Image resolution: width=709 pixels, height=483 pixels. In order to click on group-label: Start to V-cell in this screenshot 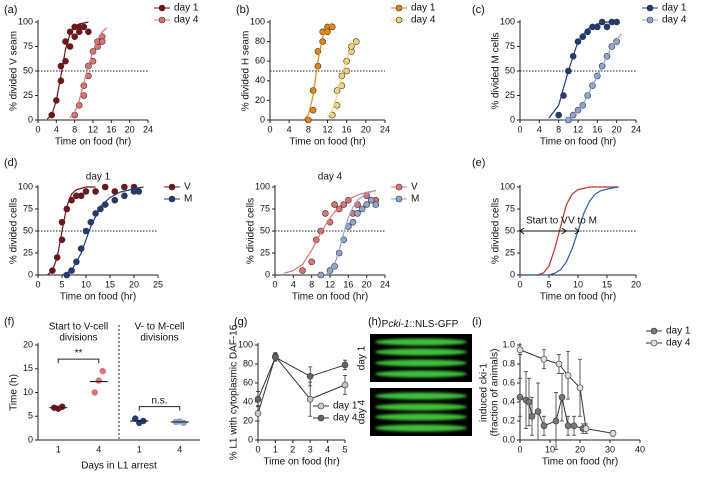, I will do `click(78, 327)`.